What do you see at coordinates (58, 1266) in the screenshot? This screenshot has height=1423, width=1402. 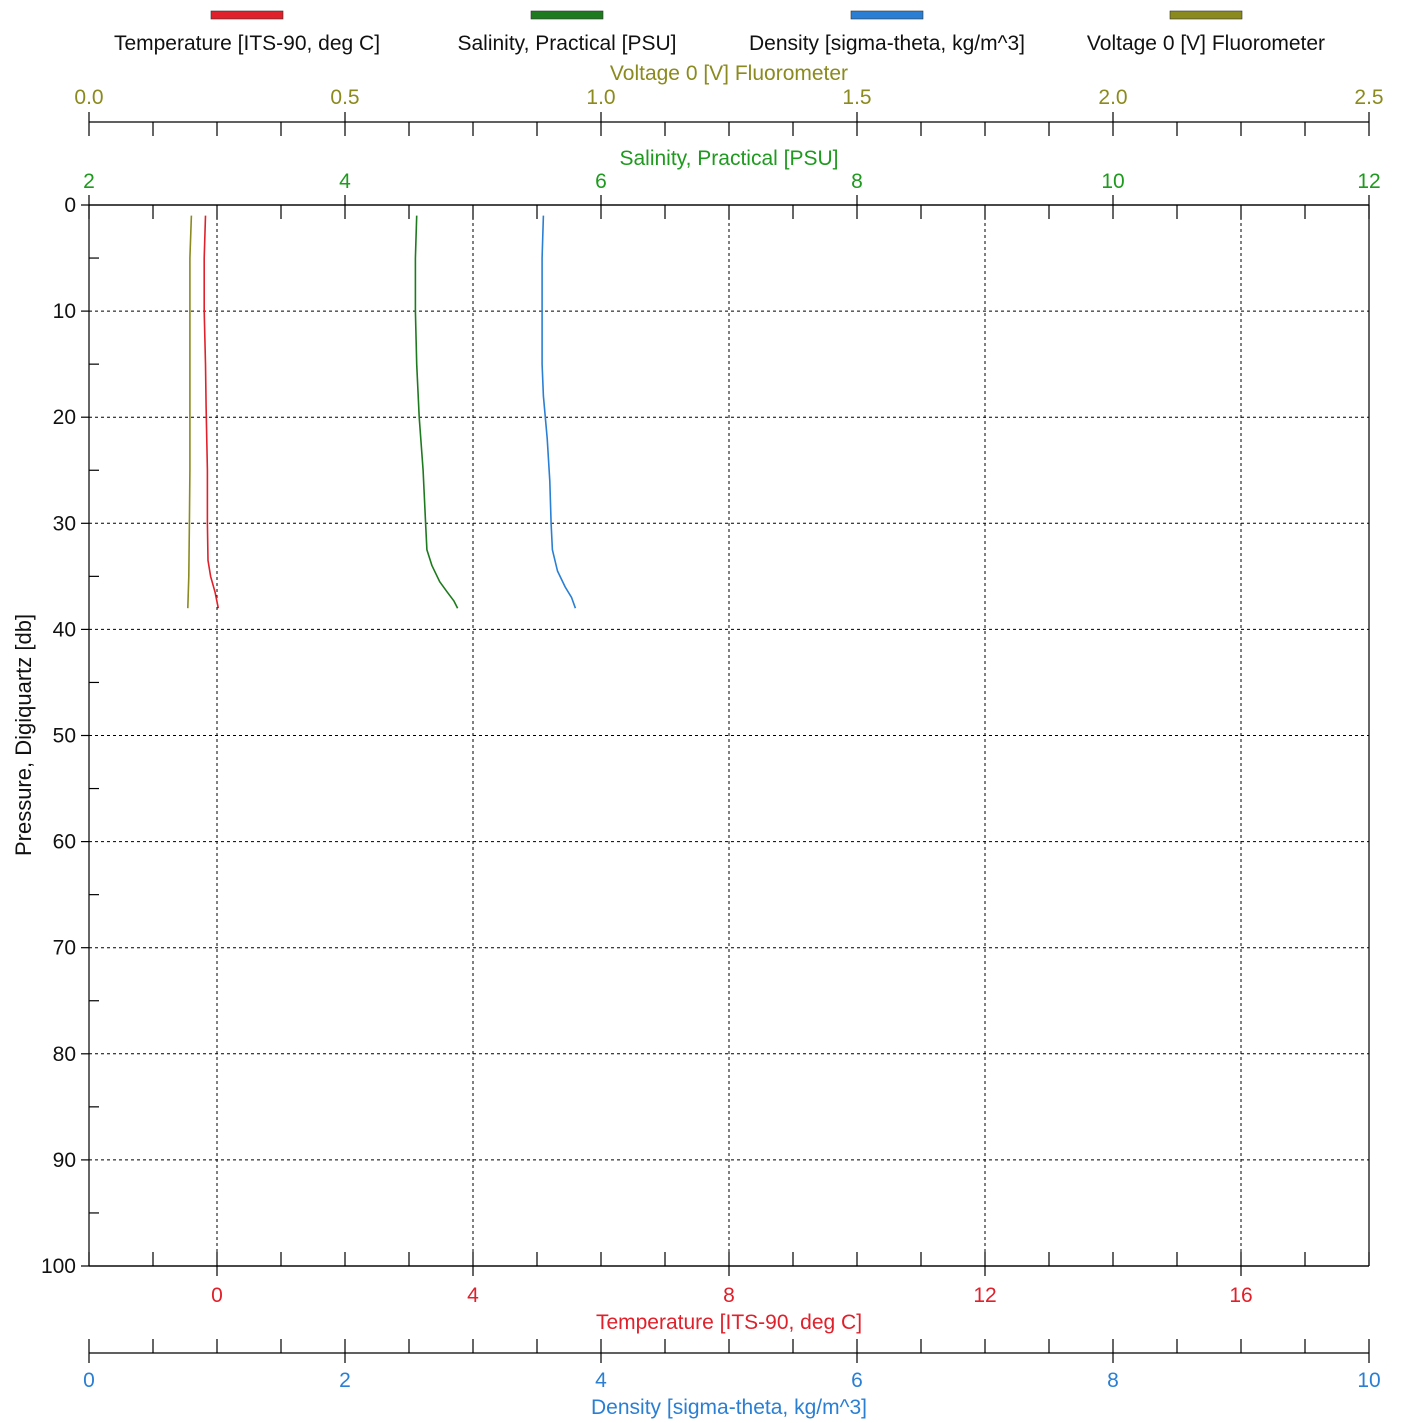 I see `y-tick-label: 100` at bounding box center [58, 1266].